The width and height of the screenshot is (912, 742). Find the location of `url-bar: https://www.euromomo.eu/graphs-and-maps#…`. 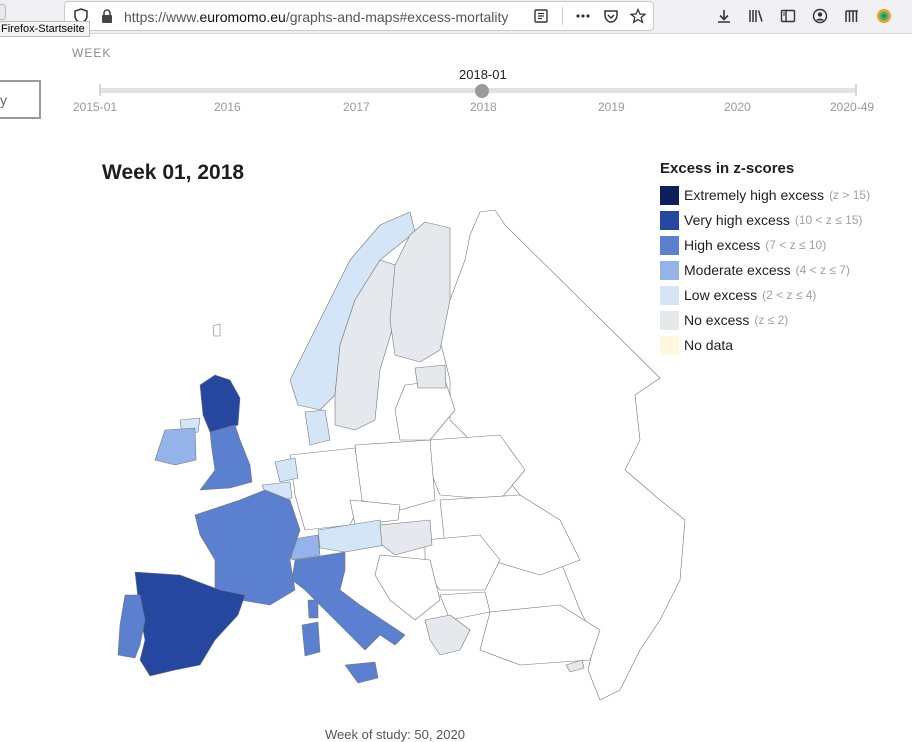

url-bar: https://www.euromomo.eu/graphs-and-maps#… is located at coordinates (359, 16).